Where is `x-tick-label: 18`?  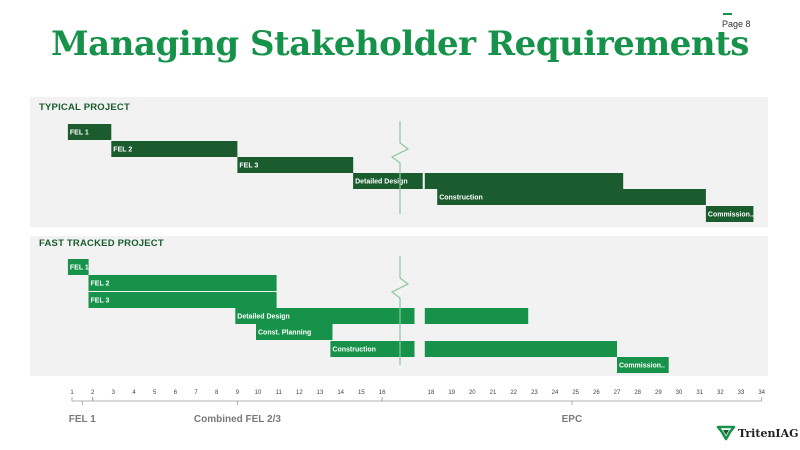 x-tick-label: 18 is located at coordinates (431, 393).